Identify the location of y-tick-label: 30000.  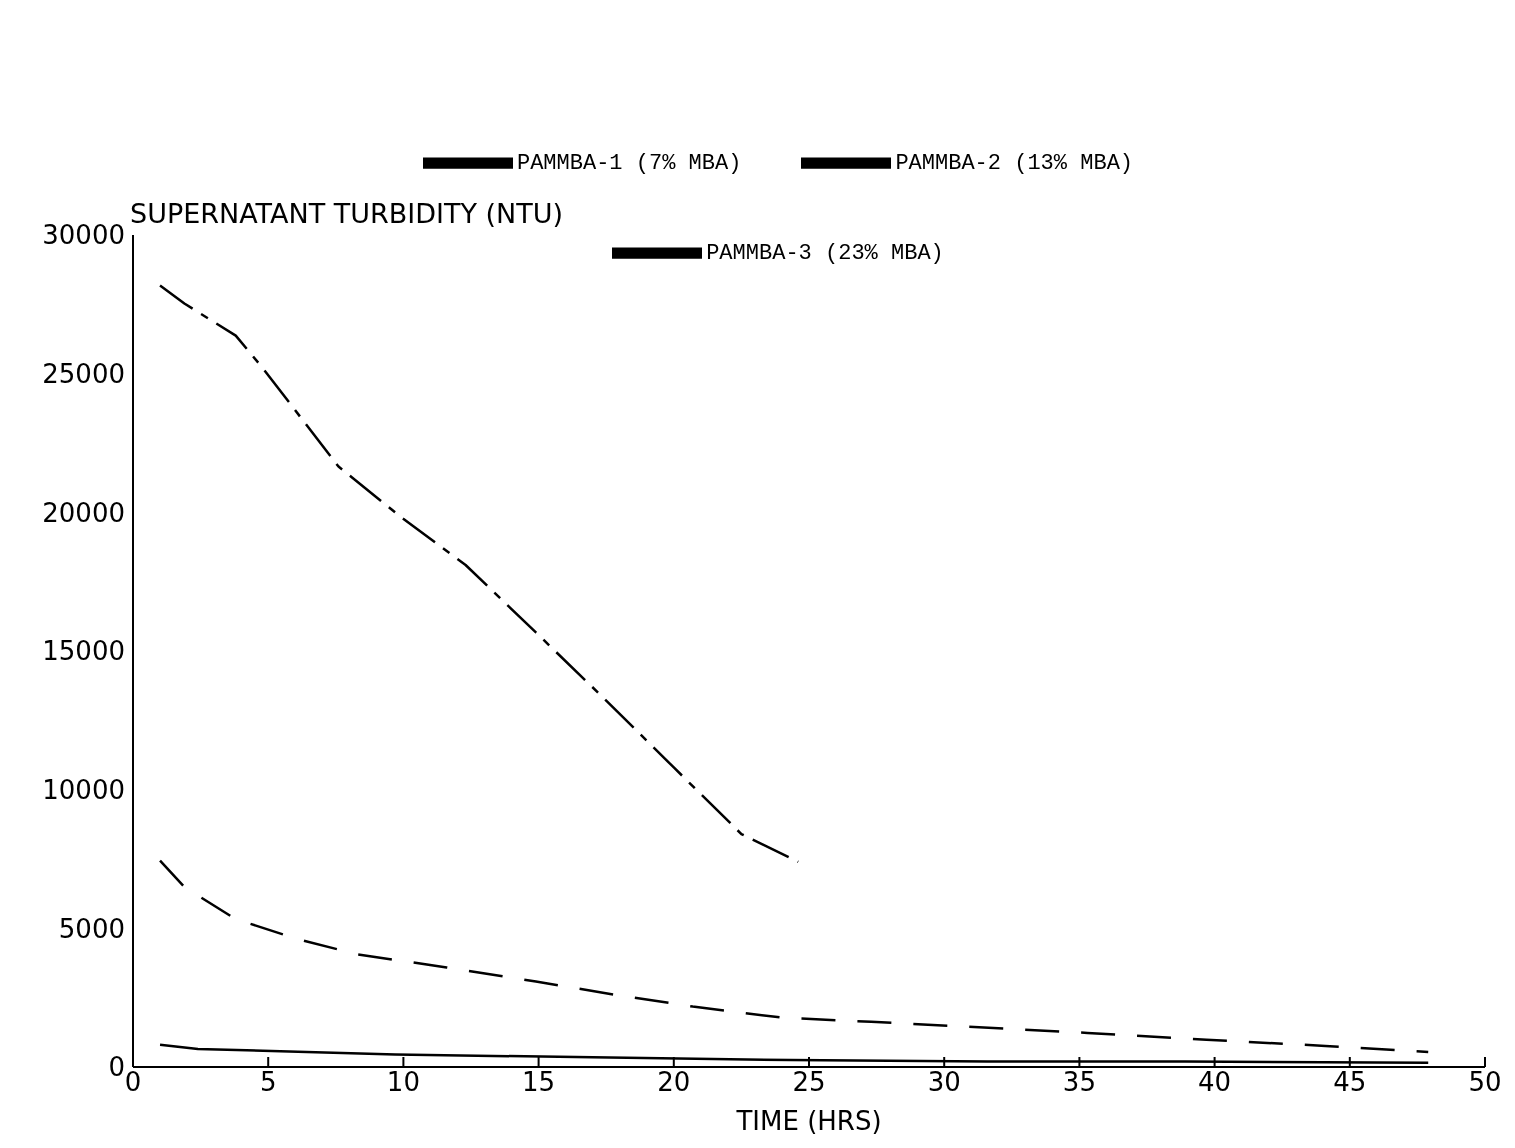
(83, 235).